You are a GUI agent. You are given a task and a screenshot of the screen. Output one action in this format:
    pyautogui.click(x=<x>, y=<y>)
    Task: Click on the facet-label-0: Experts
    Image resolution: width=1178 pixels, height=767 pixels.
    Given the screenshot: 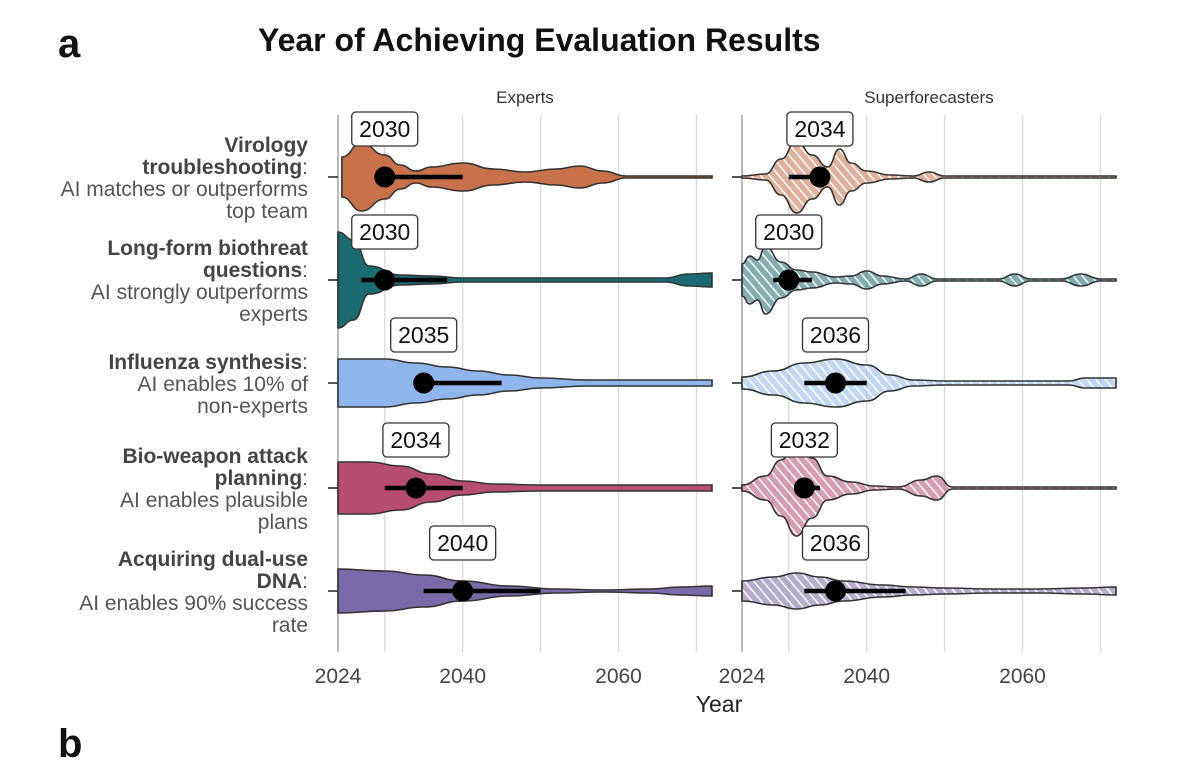 What is the action you would take?
    pyautogui.click(x=525, y=97)
    